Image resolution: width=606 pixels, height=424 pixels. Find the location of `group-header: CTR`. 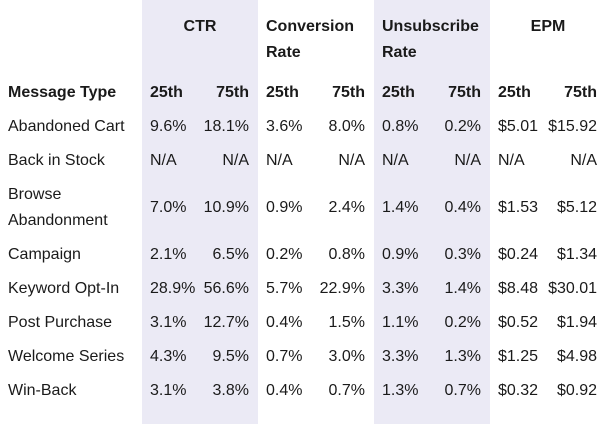

group-header: CTR is located at coordinates (200, 26).